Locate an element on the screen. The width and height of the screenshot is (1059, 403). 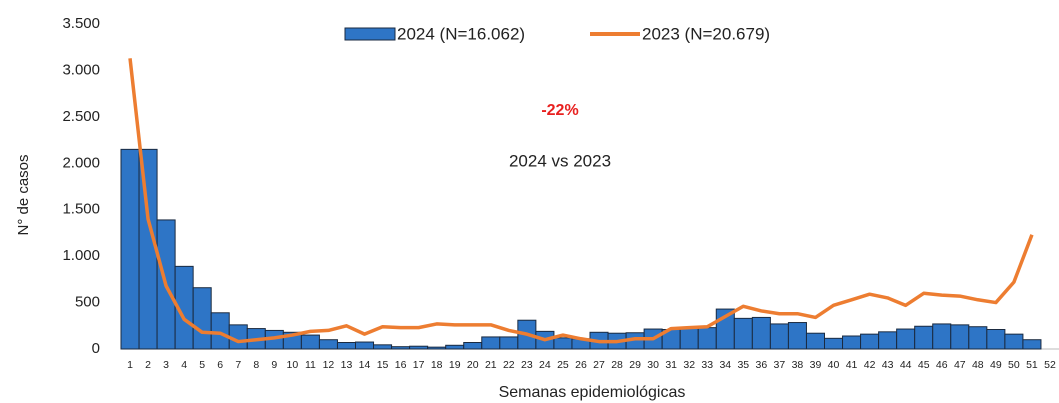
x-tick-label: 13 is located at coordinates (347, 365).